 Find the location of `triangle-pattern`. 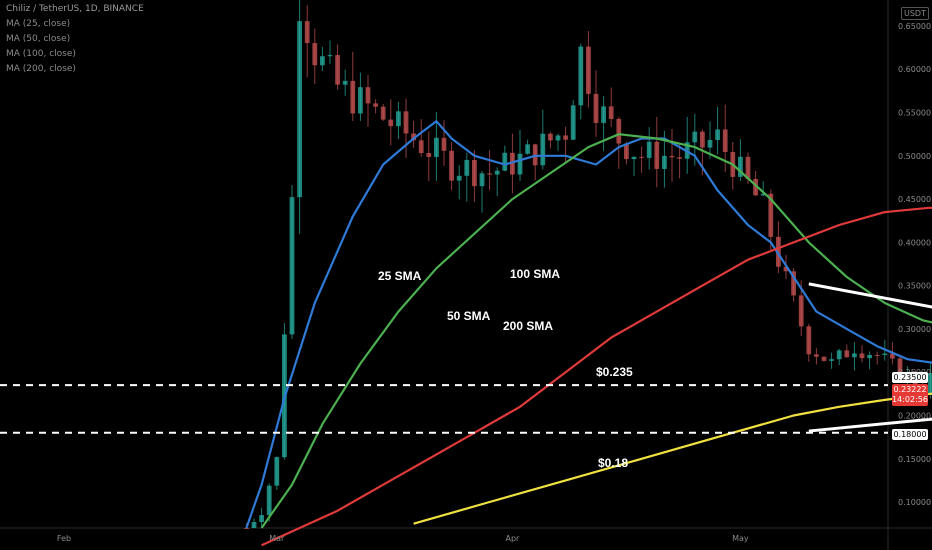

triangle-pattern is located at coordinates (870, 357).